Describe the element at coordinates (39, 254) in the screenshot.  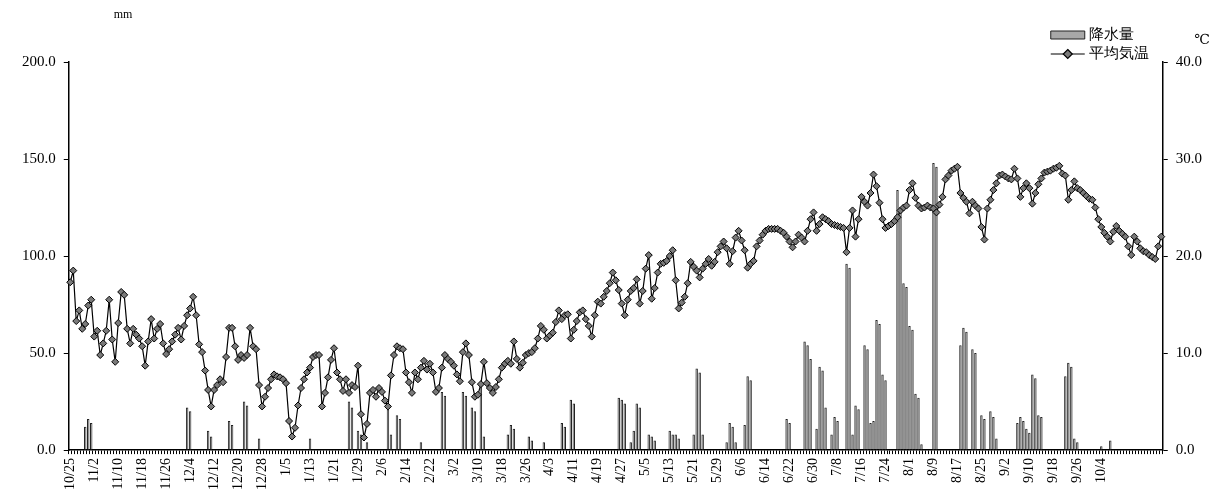
I see `y-tick-label: 100.0` at that location.